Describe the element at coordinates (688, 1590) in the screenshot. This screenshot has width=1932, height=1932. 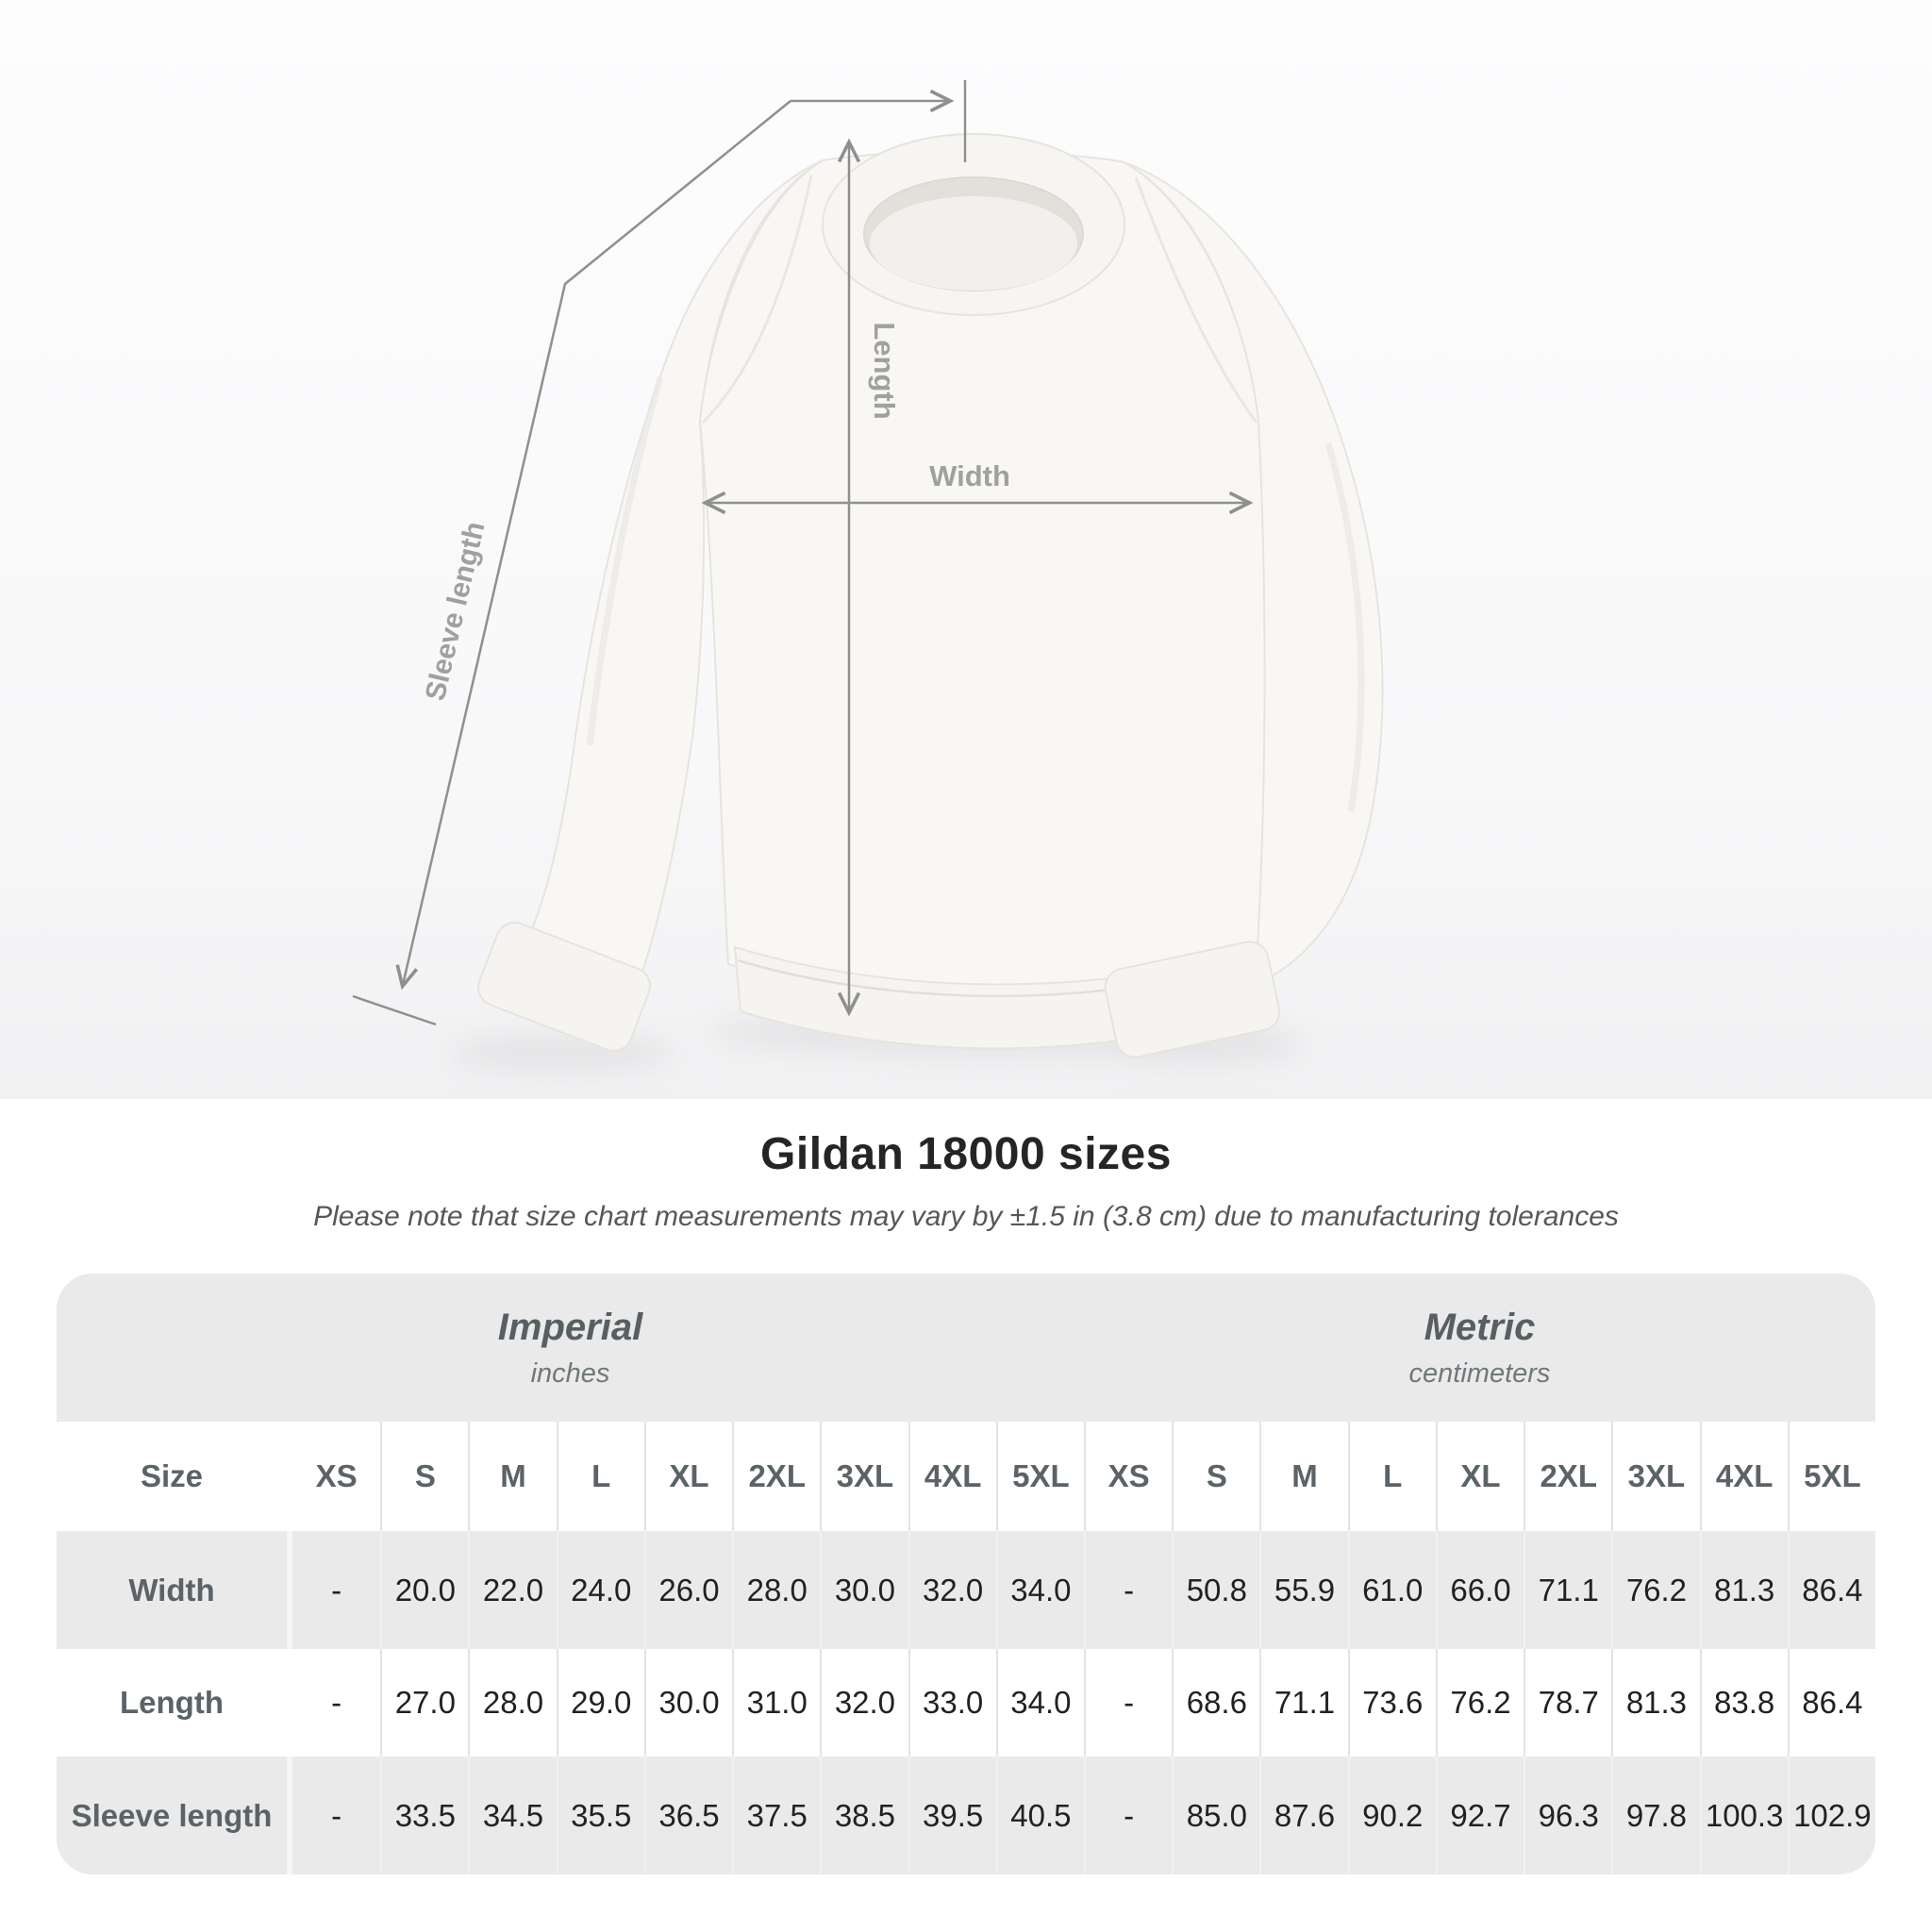
I see `value-cell: 26.0` at that location.